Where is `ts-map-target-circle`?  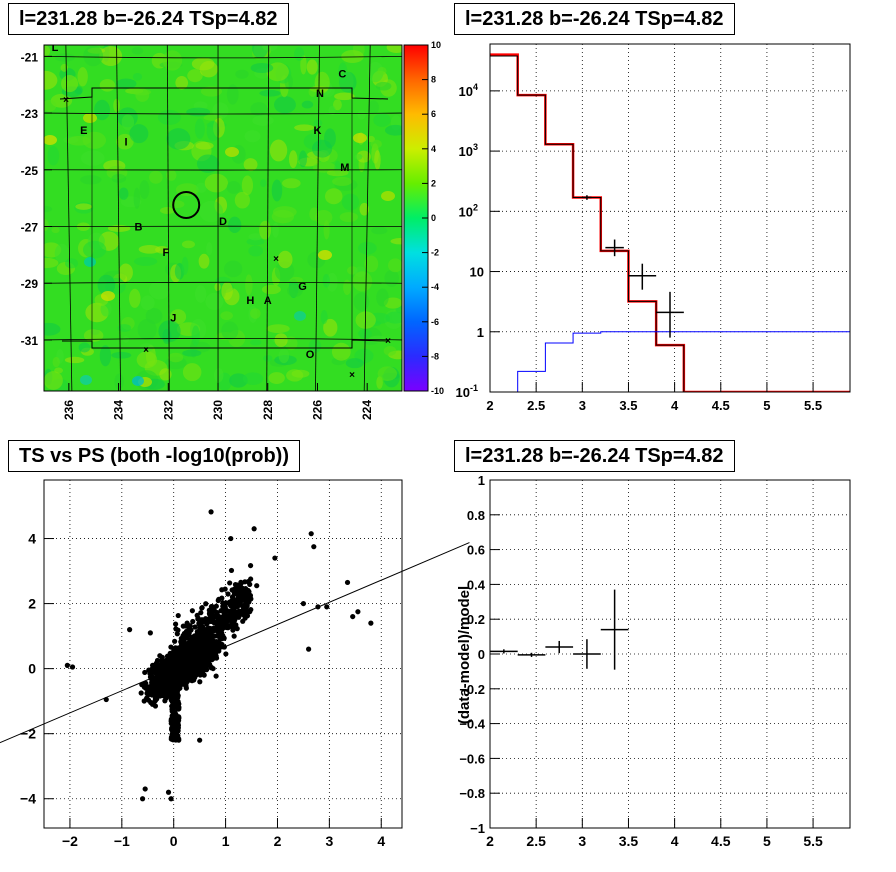
ts-map-target-circle is located at coordinates (186, 204).